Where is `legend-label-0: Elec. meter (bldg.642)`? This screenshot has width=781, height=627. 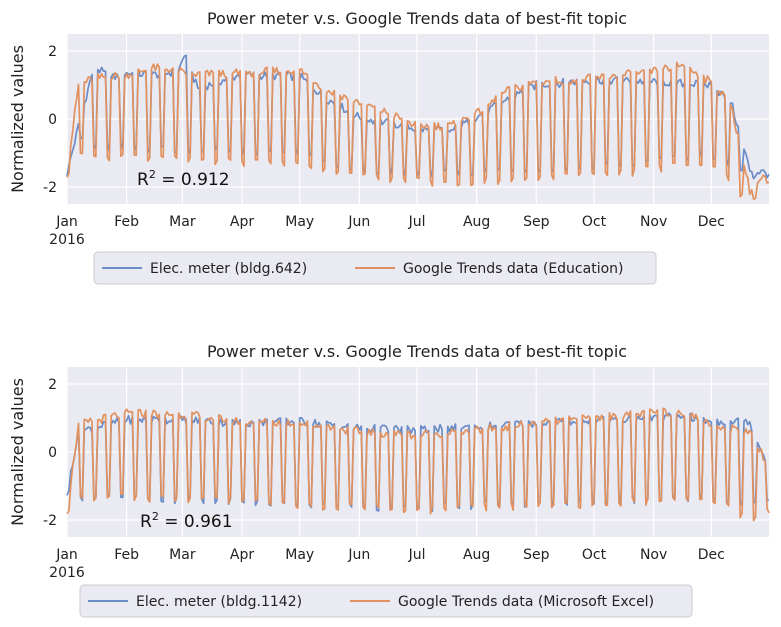 legend-label-0: Elec. meter (bldg.642) is located at coordinates (228, 269).